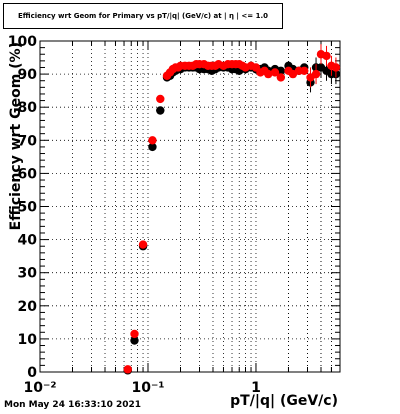 This screenshot has height=414, width=400. Describe the element at coordinates (28, 340) in the screenshot. I see `y-tick-label: 10` at that location.